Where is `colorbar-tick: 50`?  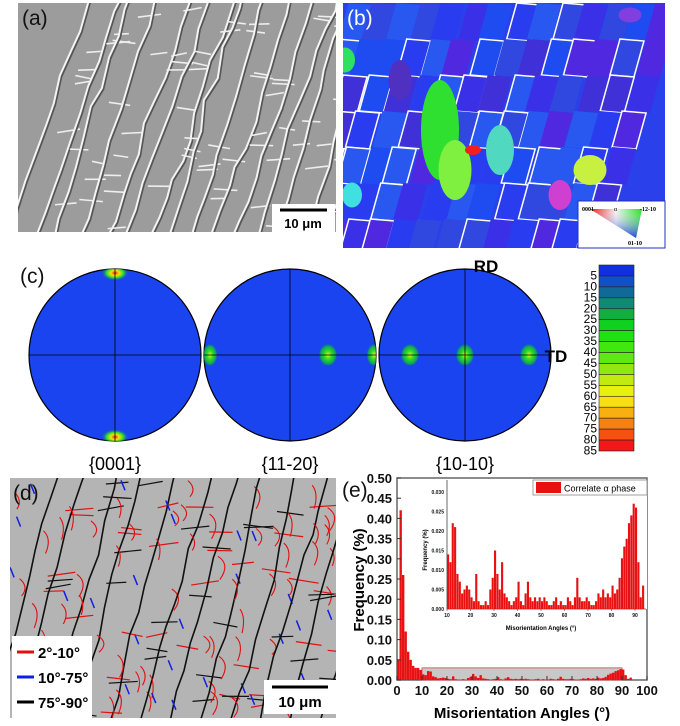
colorbar-tick: 50 is located at coordinates (591, 374).